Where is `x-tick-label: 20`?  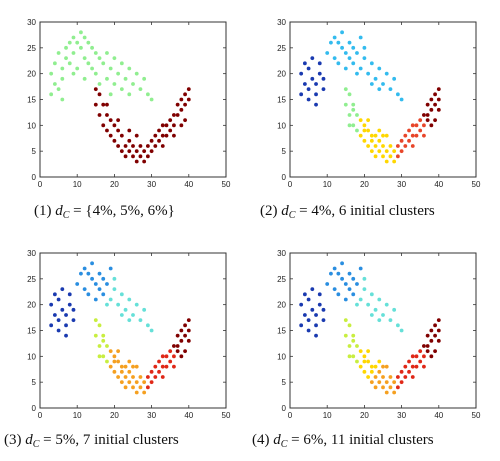 x-tick-label: 20 is located at coordinates (114, 415).